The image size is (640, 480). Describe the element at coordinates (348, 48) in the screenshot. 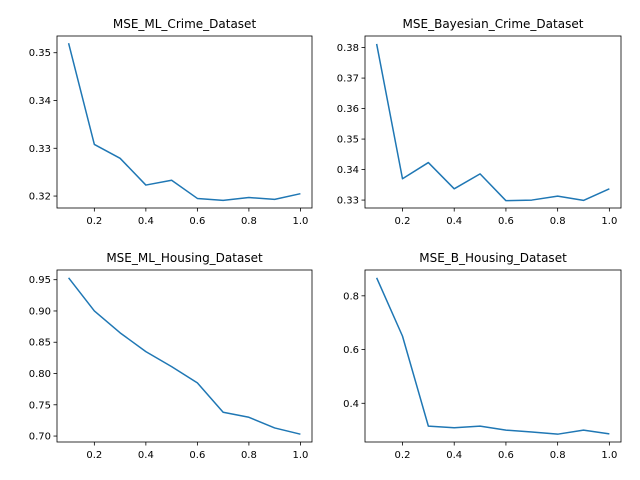

I see `y-tick-label: 0.38` at that location.